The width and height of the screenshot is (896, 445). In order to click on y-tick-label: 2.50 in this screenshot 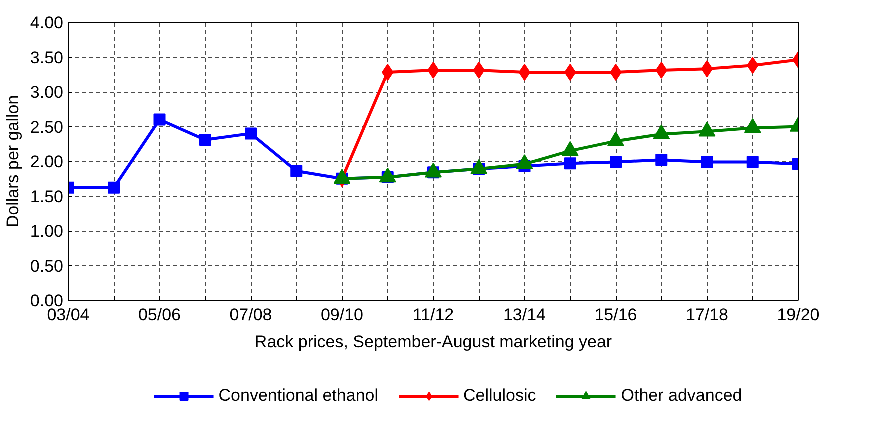, I will do `click(47, 127)`.